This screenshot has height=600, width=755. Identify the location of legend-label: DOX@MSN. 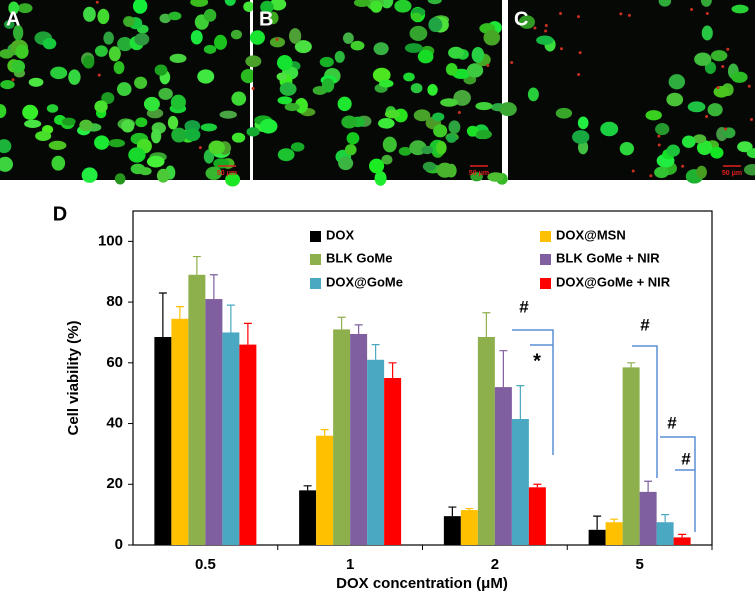
(591, 234).